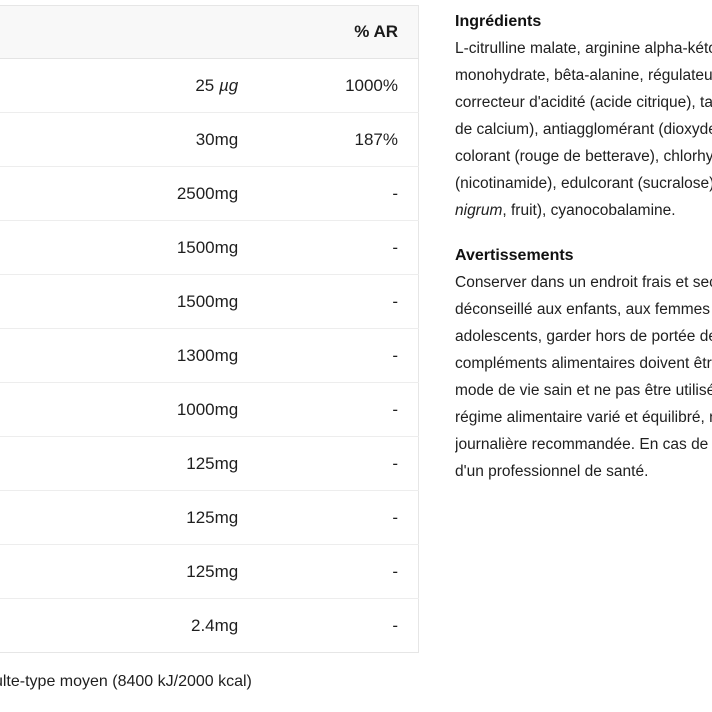 Image resolution: width=712 pixels, height=712 pixels. What do you see at coordinates (498, 21) in the screenshot?
I see `ingredients-heading: Ingrédients` at bounding box center [498, 21].